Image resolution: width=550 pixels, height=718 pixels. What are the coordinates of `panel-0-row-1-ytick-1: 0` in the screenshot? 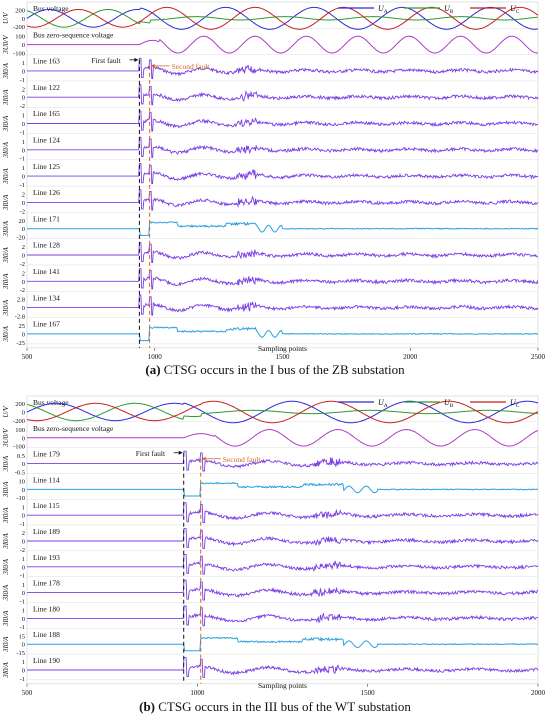 It's located at (23, 45).